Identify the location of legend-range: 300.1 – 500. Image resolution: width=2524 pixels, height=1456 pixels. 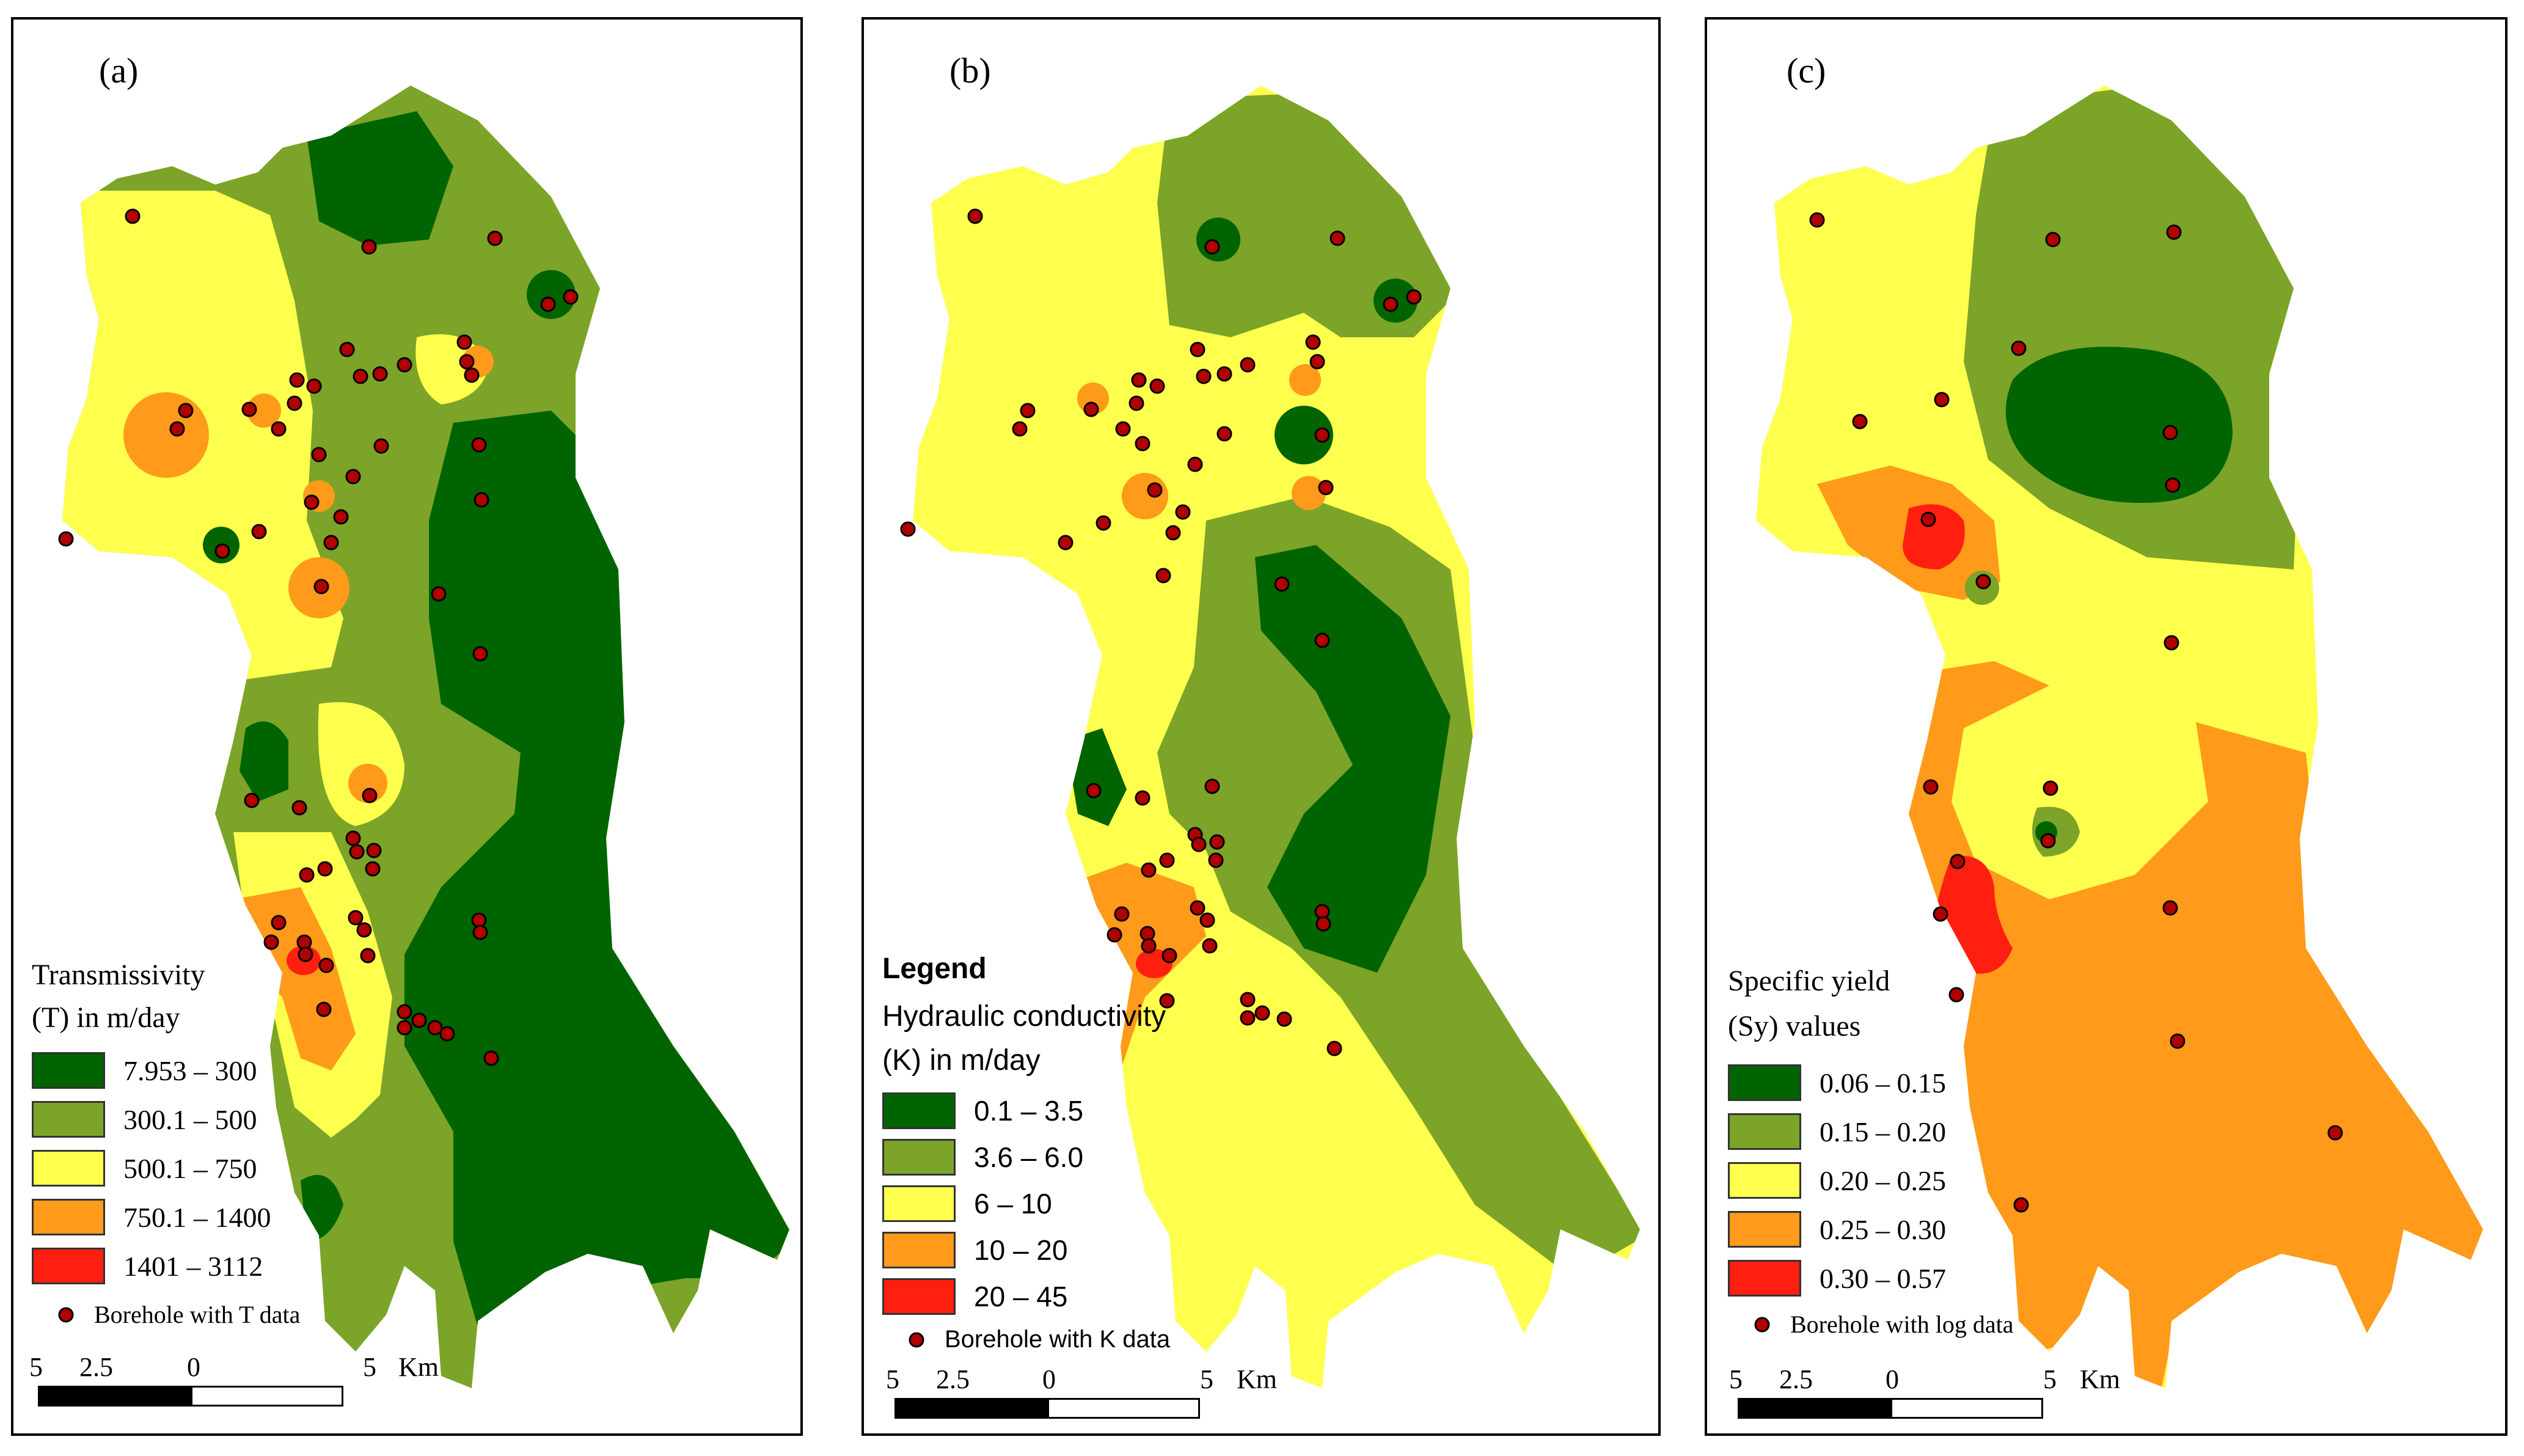
(190, 1119).